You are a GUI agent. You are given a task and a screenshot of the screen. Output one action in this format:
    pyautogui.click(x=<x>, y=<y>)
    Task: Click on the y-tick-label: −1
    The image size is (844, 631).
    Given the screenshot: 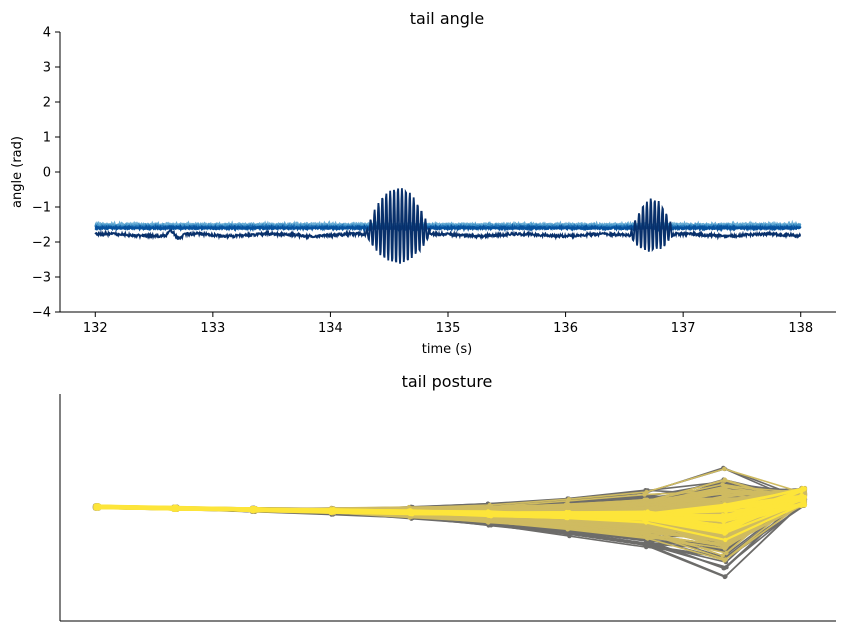 What is the action you would take?
    pyautogui.click(x=41, y=208)
    